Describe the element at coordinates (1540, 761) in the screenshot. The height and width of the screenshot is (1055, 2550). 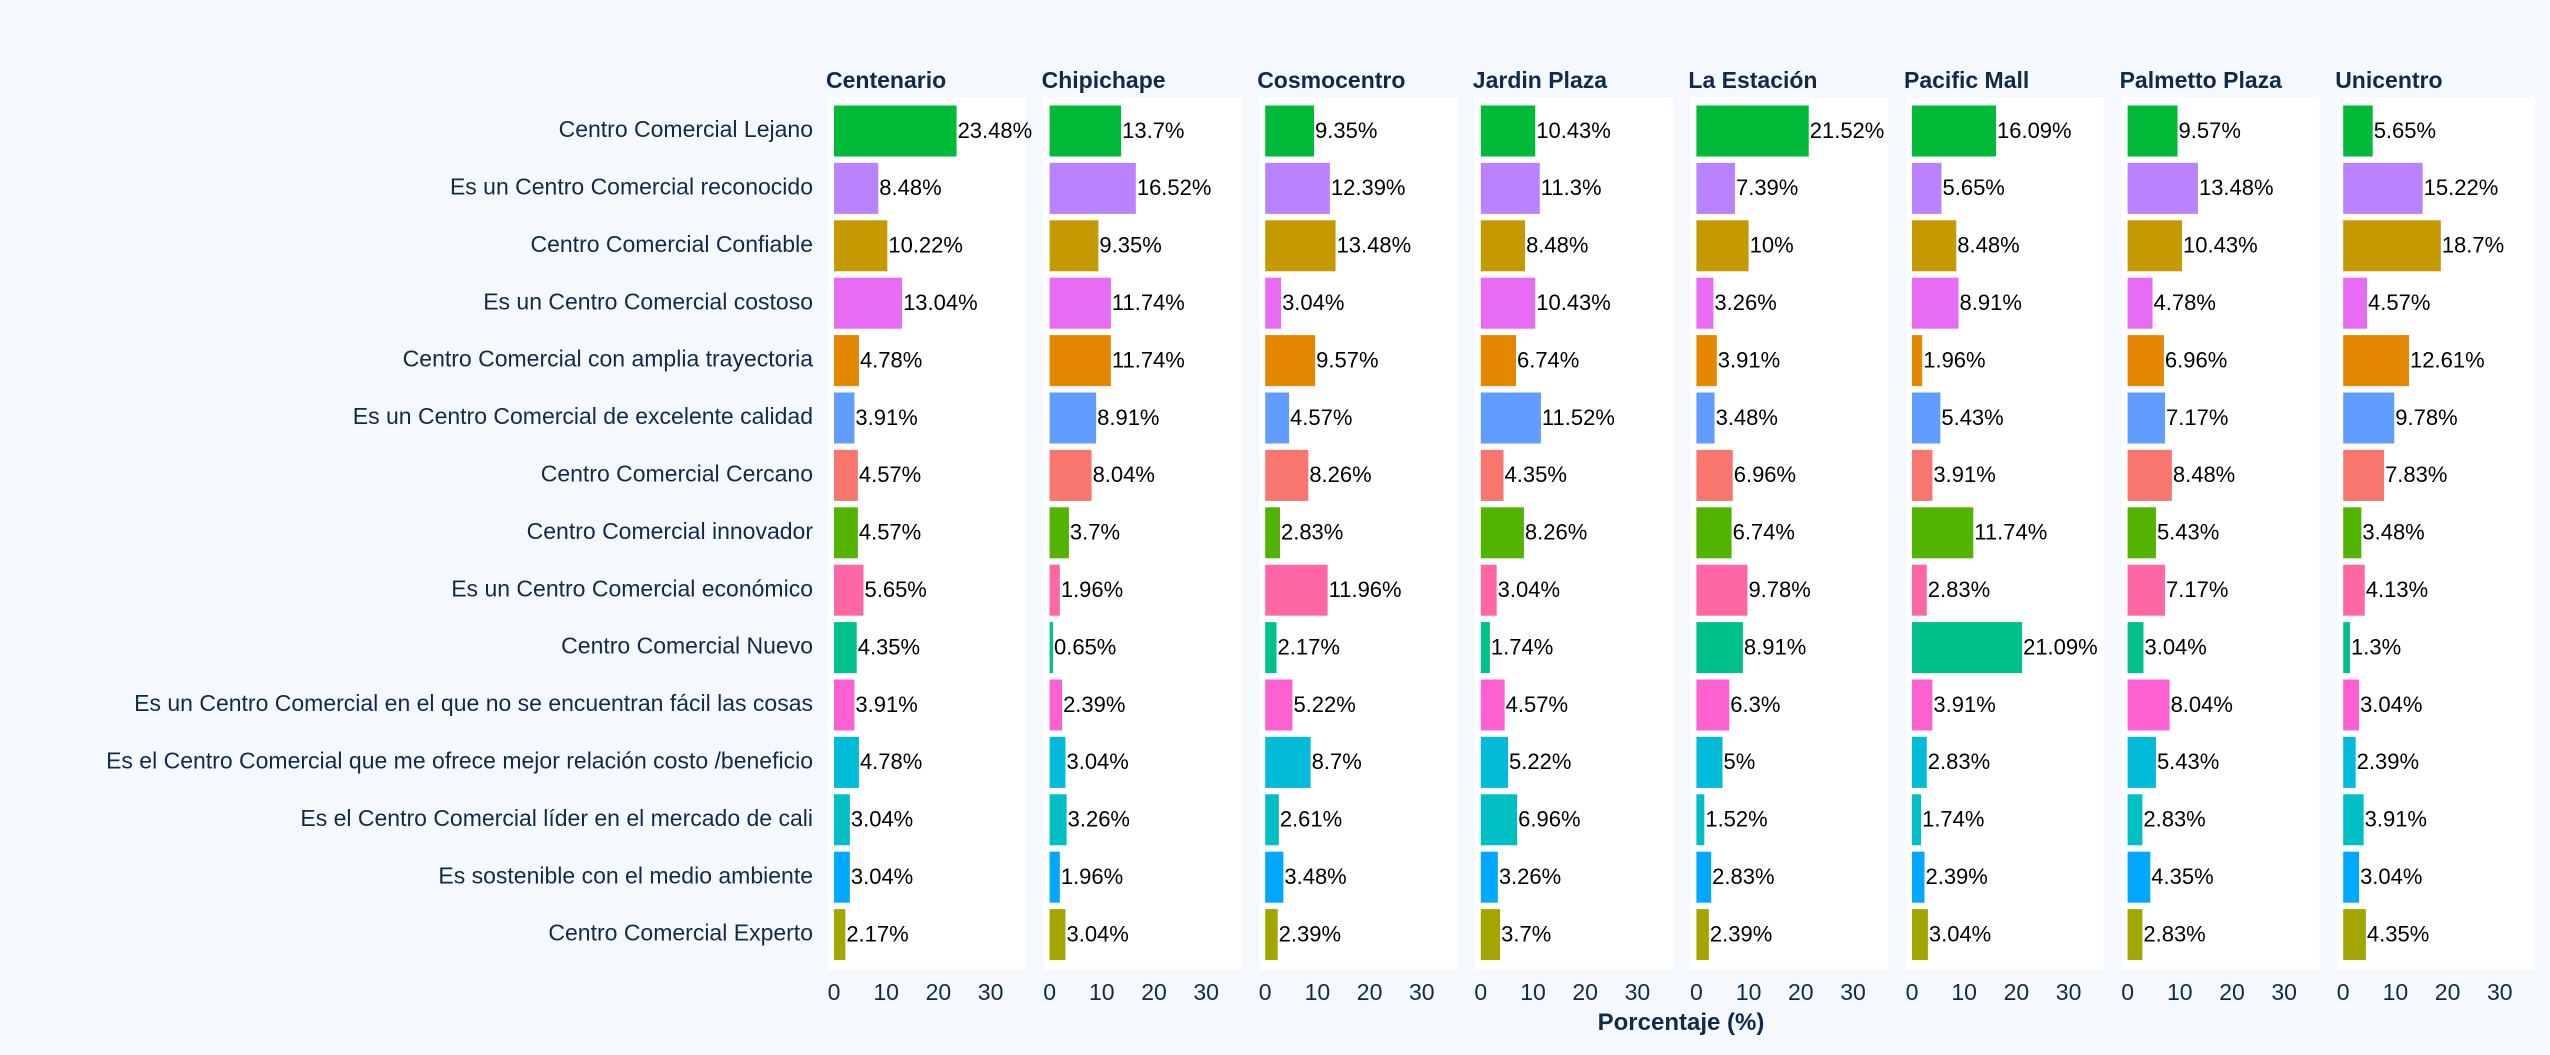
I see `value-label: 5.22%` at that location.